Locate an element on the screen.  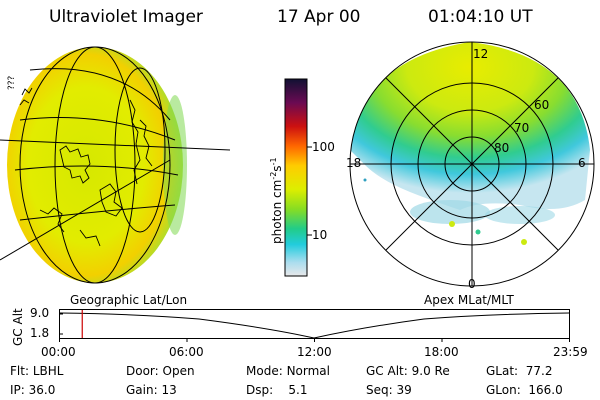
intensity-colorbar is located at coordinates (298, 177).